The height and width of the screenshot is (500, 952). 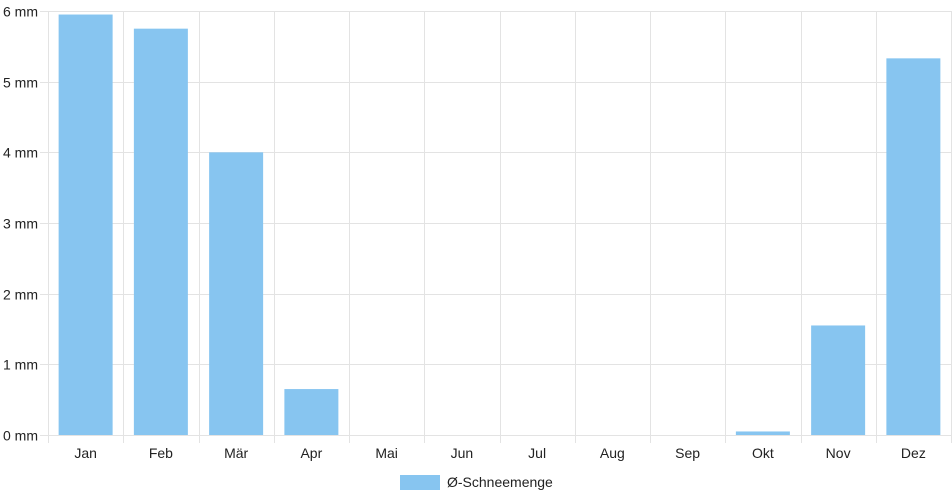 What do you see at coordinates (499, 453) in the screenshot?
I see `x-axis: Jan Feb Mär Apr Mai Jun Jul Aug Sep Okt Nov Dez` at bounding box center [499, 453].